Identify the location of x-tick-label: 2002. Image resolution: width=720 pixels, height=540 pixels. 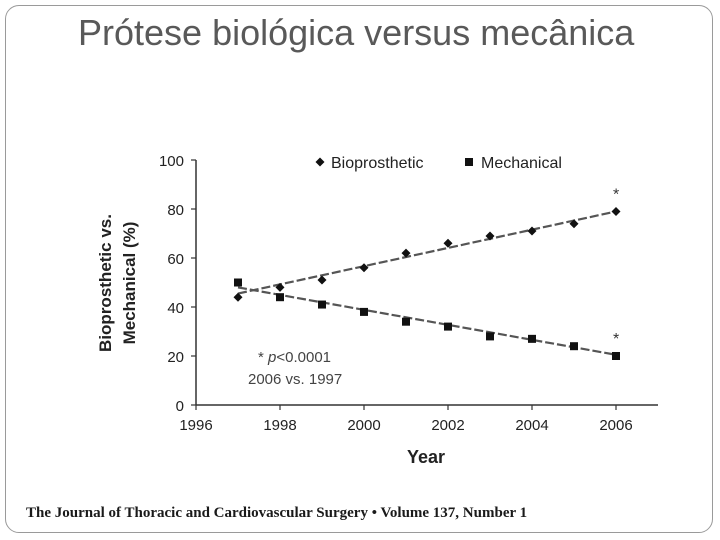
(447, 425).